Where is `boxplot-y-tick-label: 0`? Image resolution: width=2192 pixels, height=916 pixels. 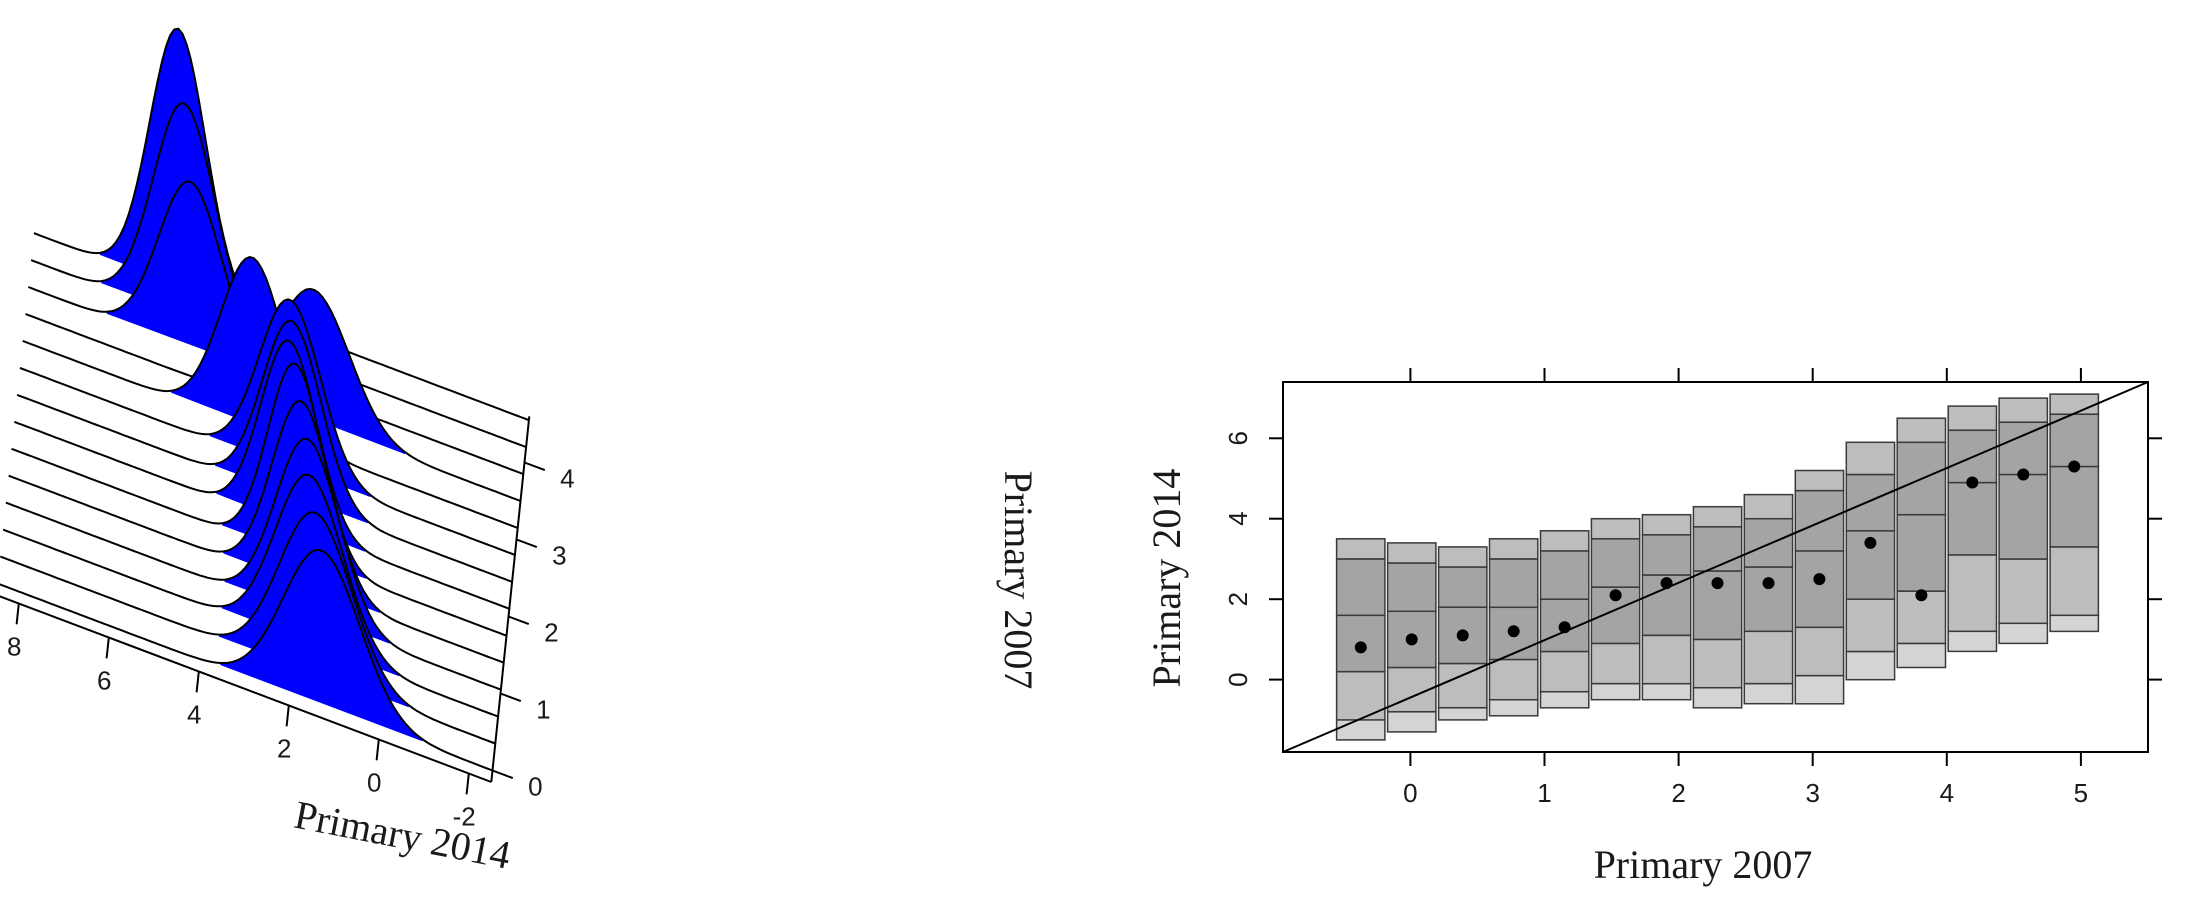
boxplot-y-tick-label: 0 is located at coordinates (1238, 679).